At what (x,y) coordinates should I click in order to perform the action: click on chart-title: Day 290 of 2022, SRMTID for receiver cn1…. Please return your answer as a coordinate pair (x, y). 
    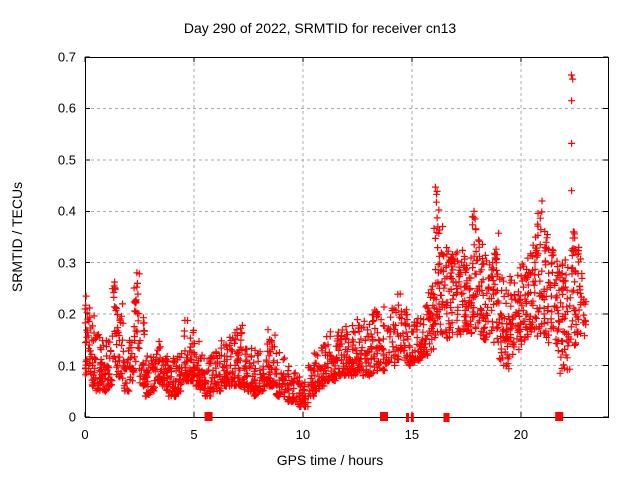
    Looking at the image, I should click on (320, 28).